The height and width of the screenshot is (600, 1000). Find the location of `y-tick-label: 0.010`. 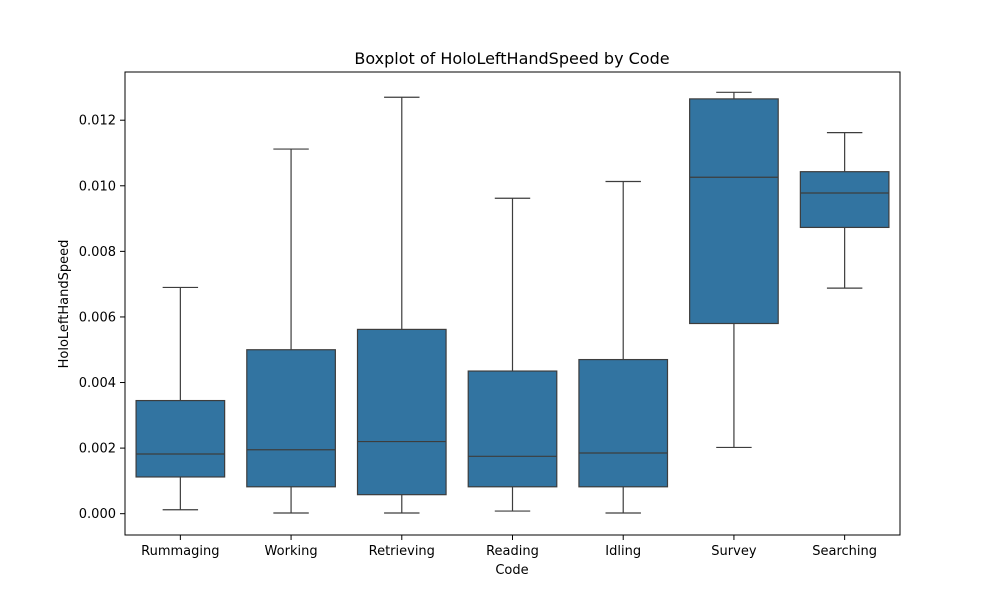

y-tick-label: 0.010 is located at coordinates (97, 186).